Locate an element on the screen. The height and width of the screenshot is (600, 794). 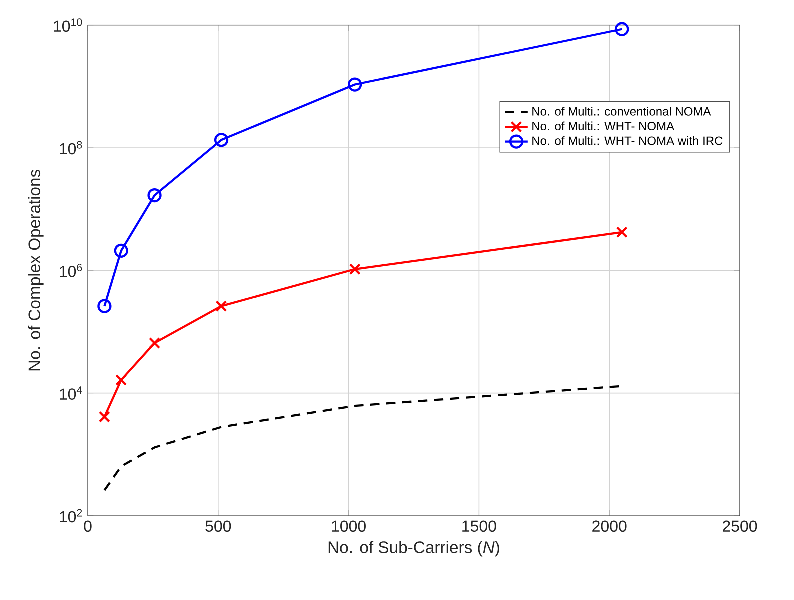
legend-label: No. of Multi.: conventional NOMA is located at coordinates (622, 111).